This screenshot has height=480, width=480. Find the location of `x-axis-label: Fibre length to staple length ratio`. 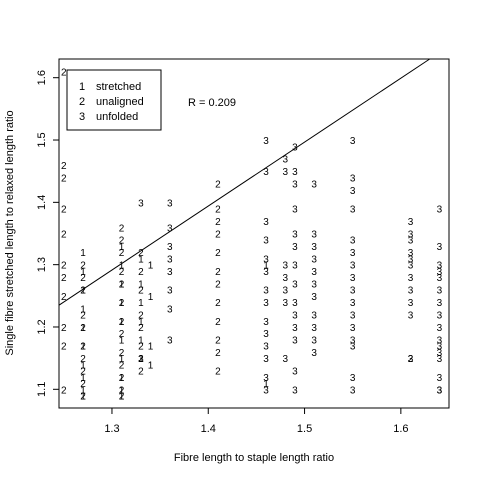

x-axis-label: Fibre length to staple length ratio is located at coordinates (254, 458).